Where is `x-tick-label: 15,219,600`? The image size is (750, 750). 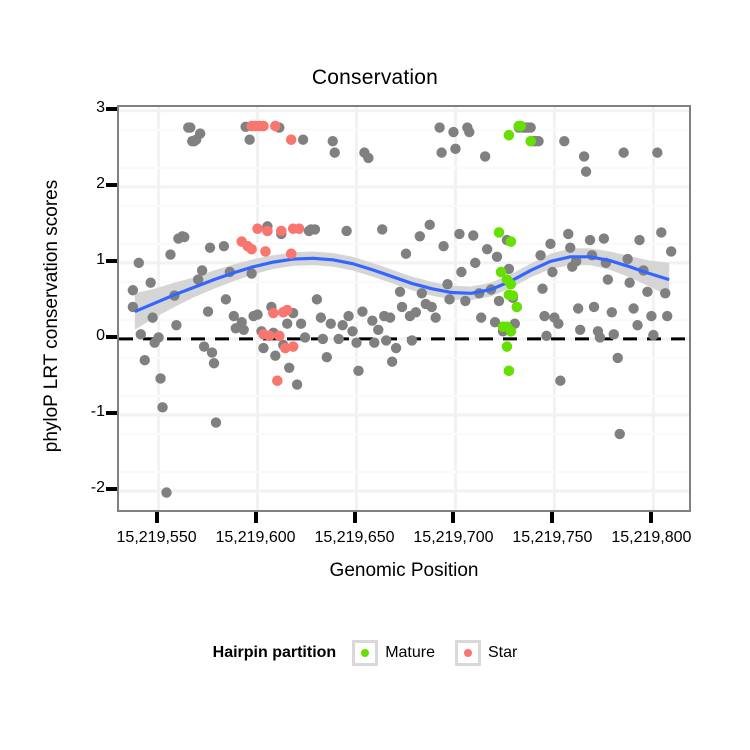
x-tick-label: 15,219,600 is located at coordinates (255, 537).